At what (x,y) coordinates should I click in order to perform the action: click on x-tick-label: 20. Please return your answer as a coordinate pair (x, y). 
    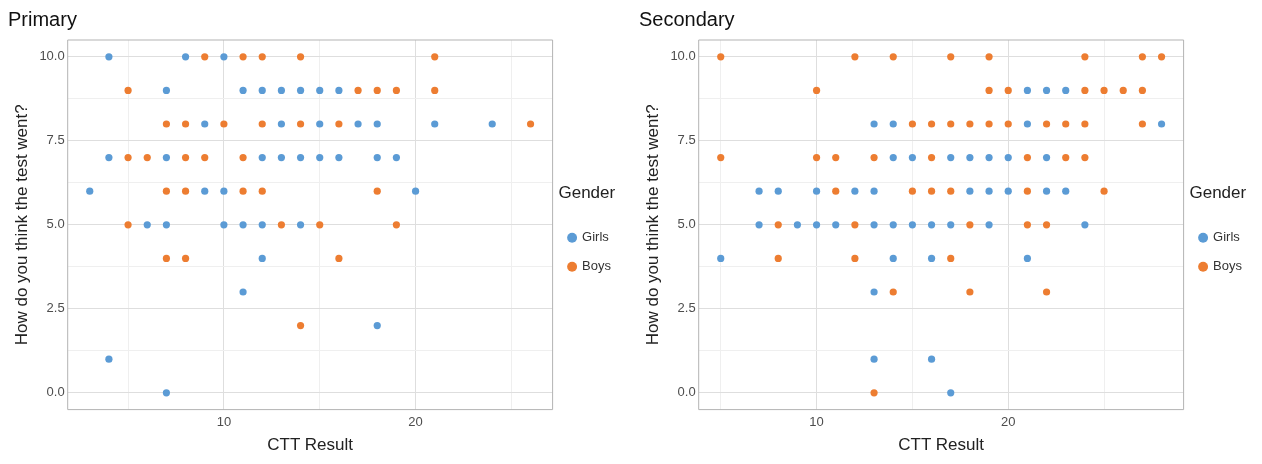
    Looking at the image, I should click on (1008, 421).